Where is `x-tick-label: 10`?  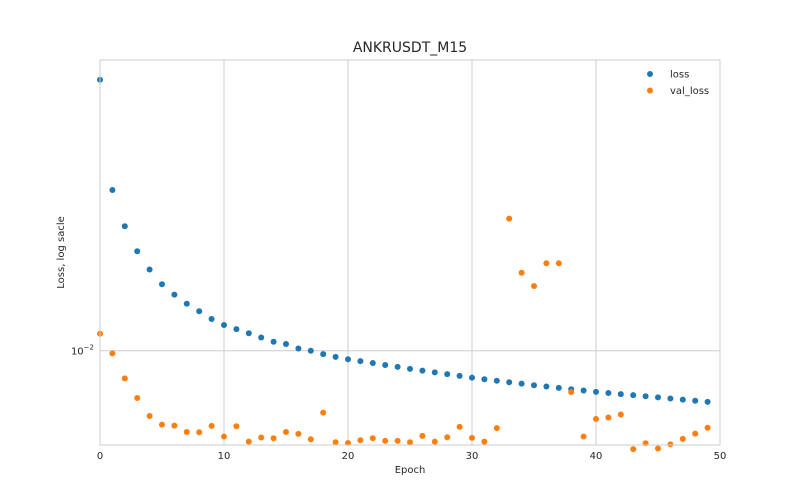 x-tick-label: 10 is located at coordinates (224, 456).